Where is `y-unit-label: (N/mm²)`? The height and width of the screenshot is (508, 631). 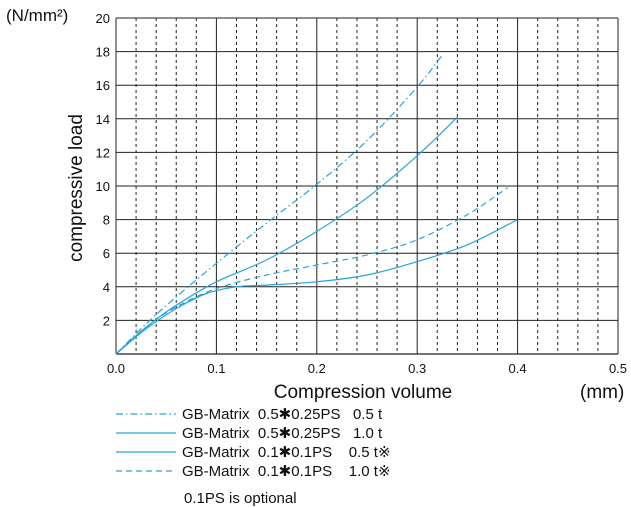
y-unit-label: (N/mm²) is located at coordinates (37, 15).